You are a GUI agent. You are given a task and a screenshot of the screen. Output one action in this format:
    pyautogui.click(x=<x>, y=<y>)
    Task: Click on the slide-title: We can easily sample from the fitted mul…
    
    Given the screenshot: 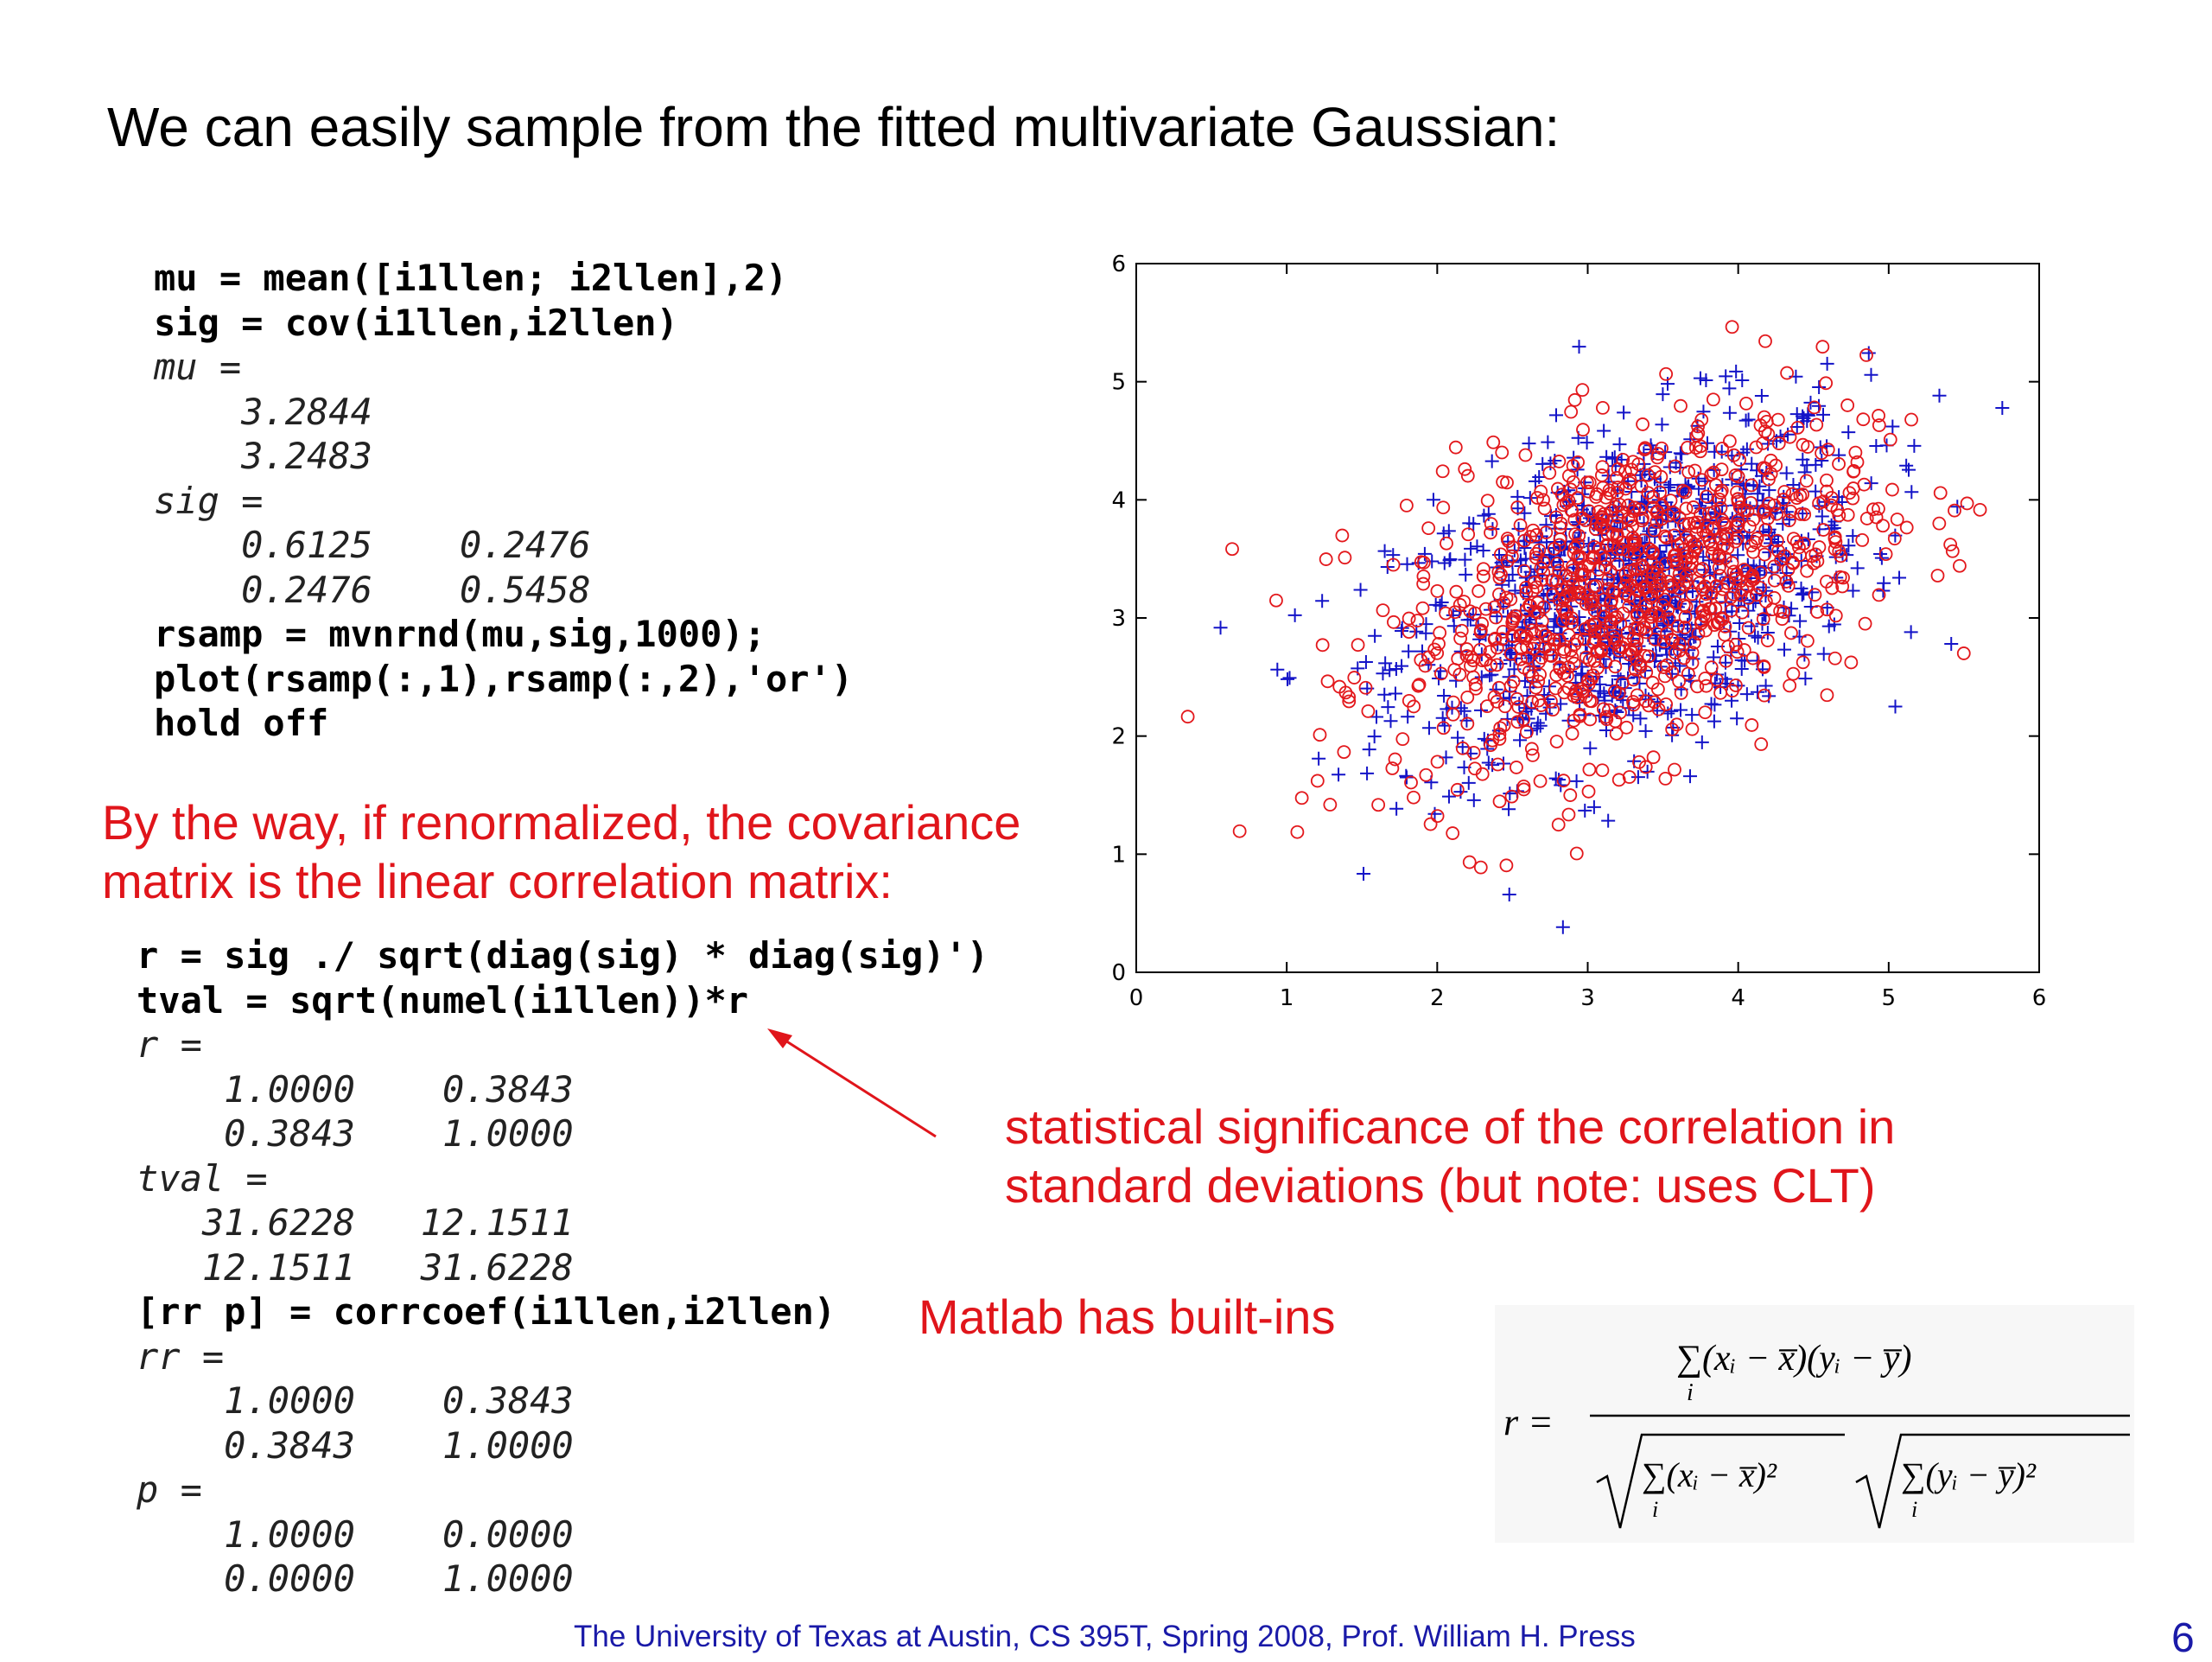 What is the action you would take?
    pyautogui.click(x=833, y=127)
    